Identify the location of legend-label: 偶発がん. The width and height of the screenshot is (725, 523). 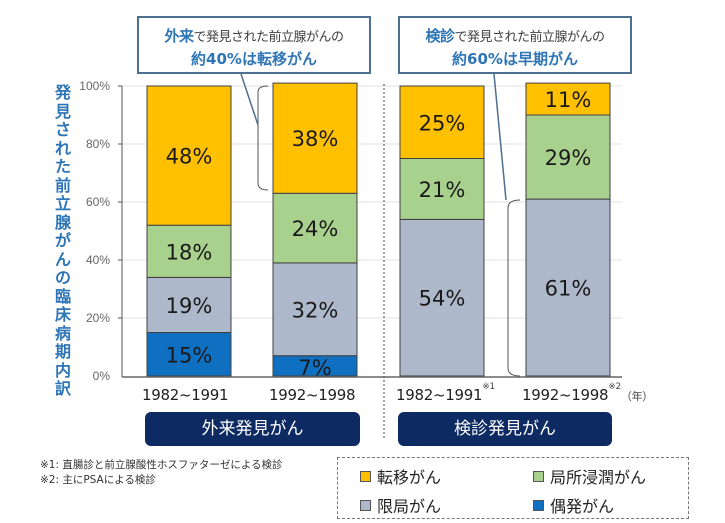
(582, 506).